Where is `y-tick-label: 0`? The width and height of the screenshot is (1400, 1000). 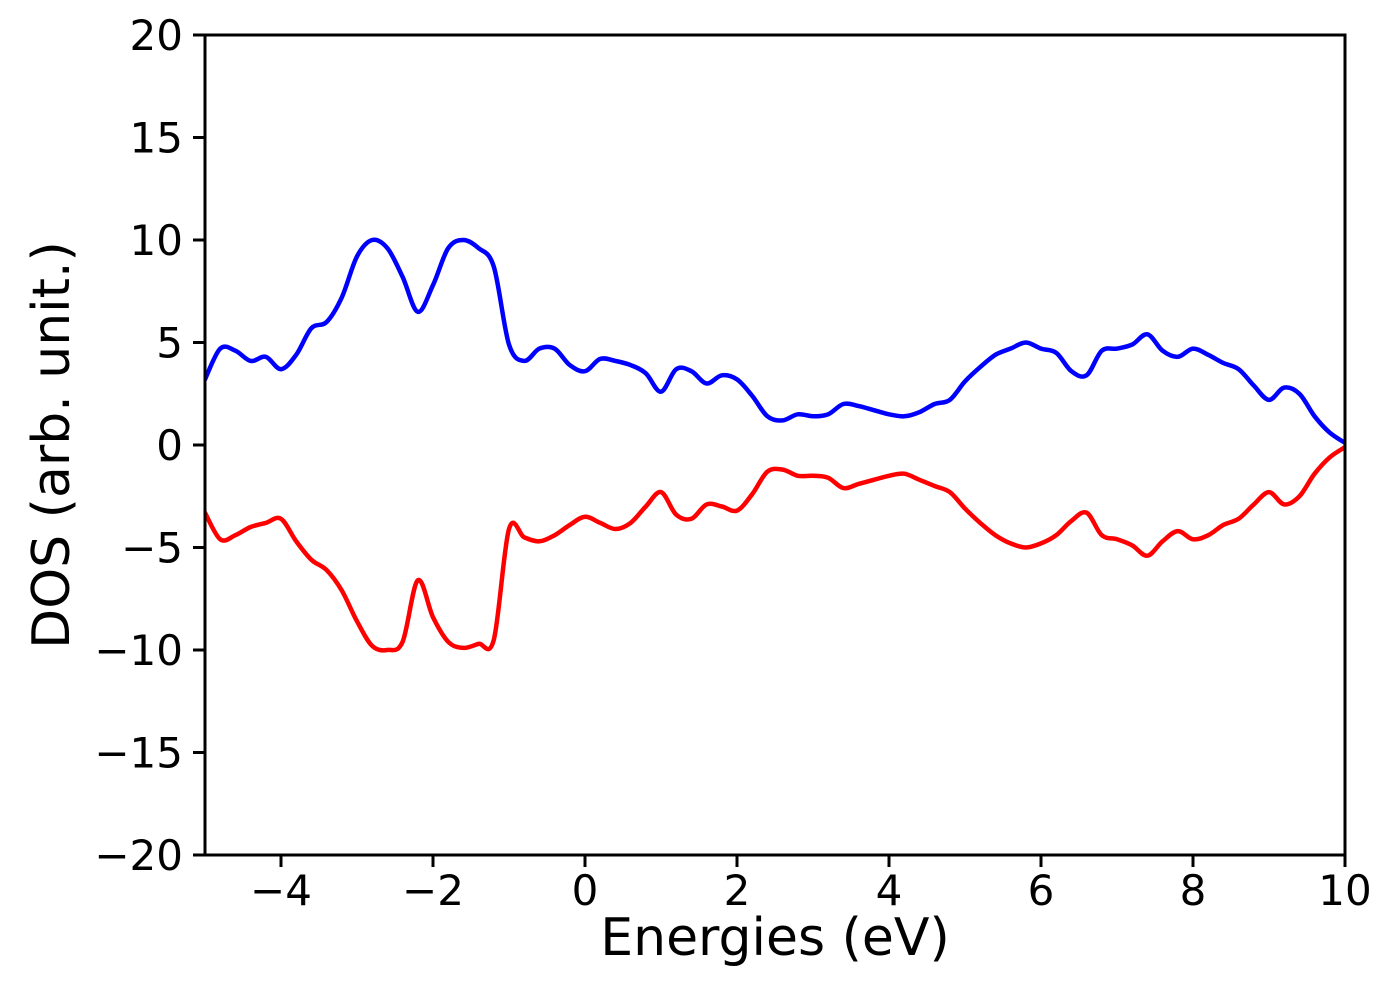
y-tick-label: 0 is located at coordinates (169, 445).